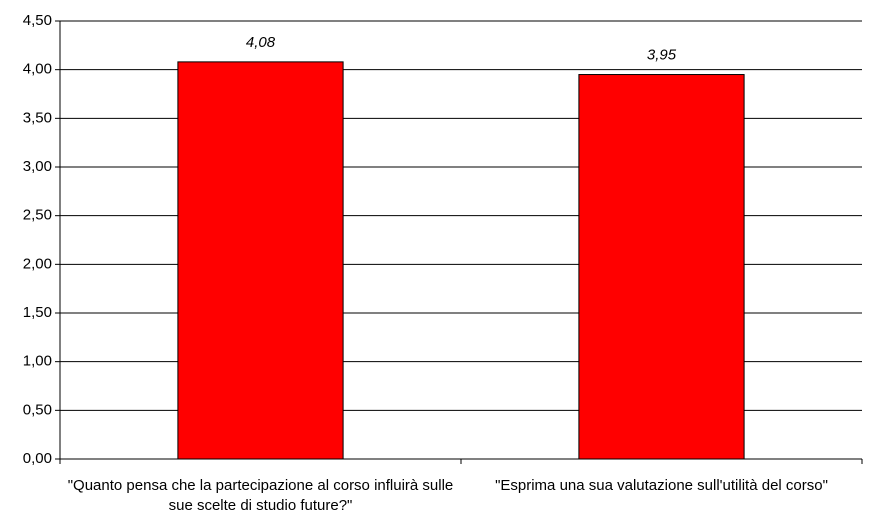 This screenshot has width=875, height=519. Describe the element at coordinates (37, 361) in the screenshot. I see `y-tick-label: 1,00` at that location.